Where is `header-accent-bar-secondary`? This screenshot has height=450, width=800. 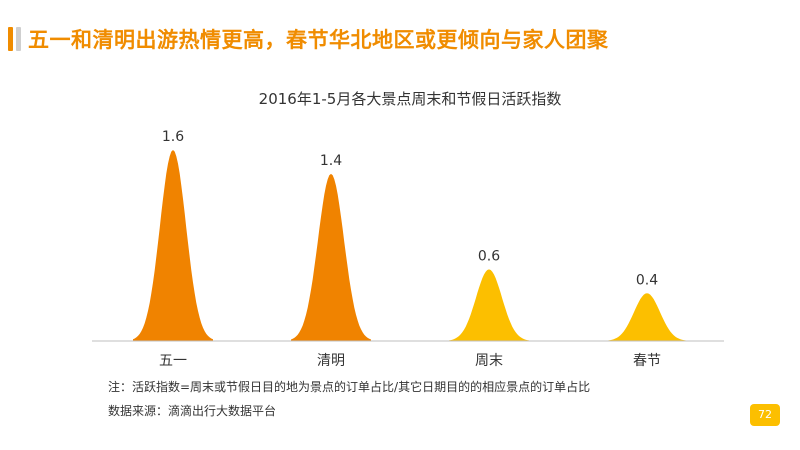 header-accent-bar-secondary is located at coordinates (18, 39).